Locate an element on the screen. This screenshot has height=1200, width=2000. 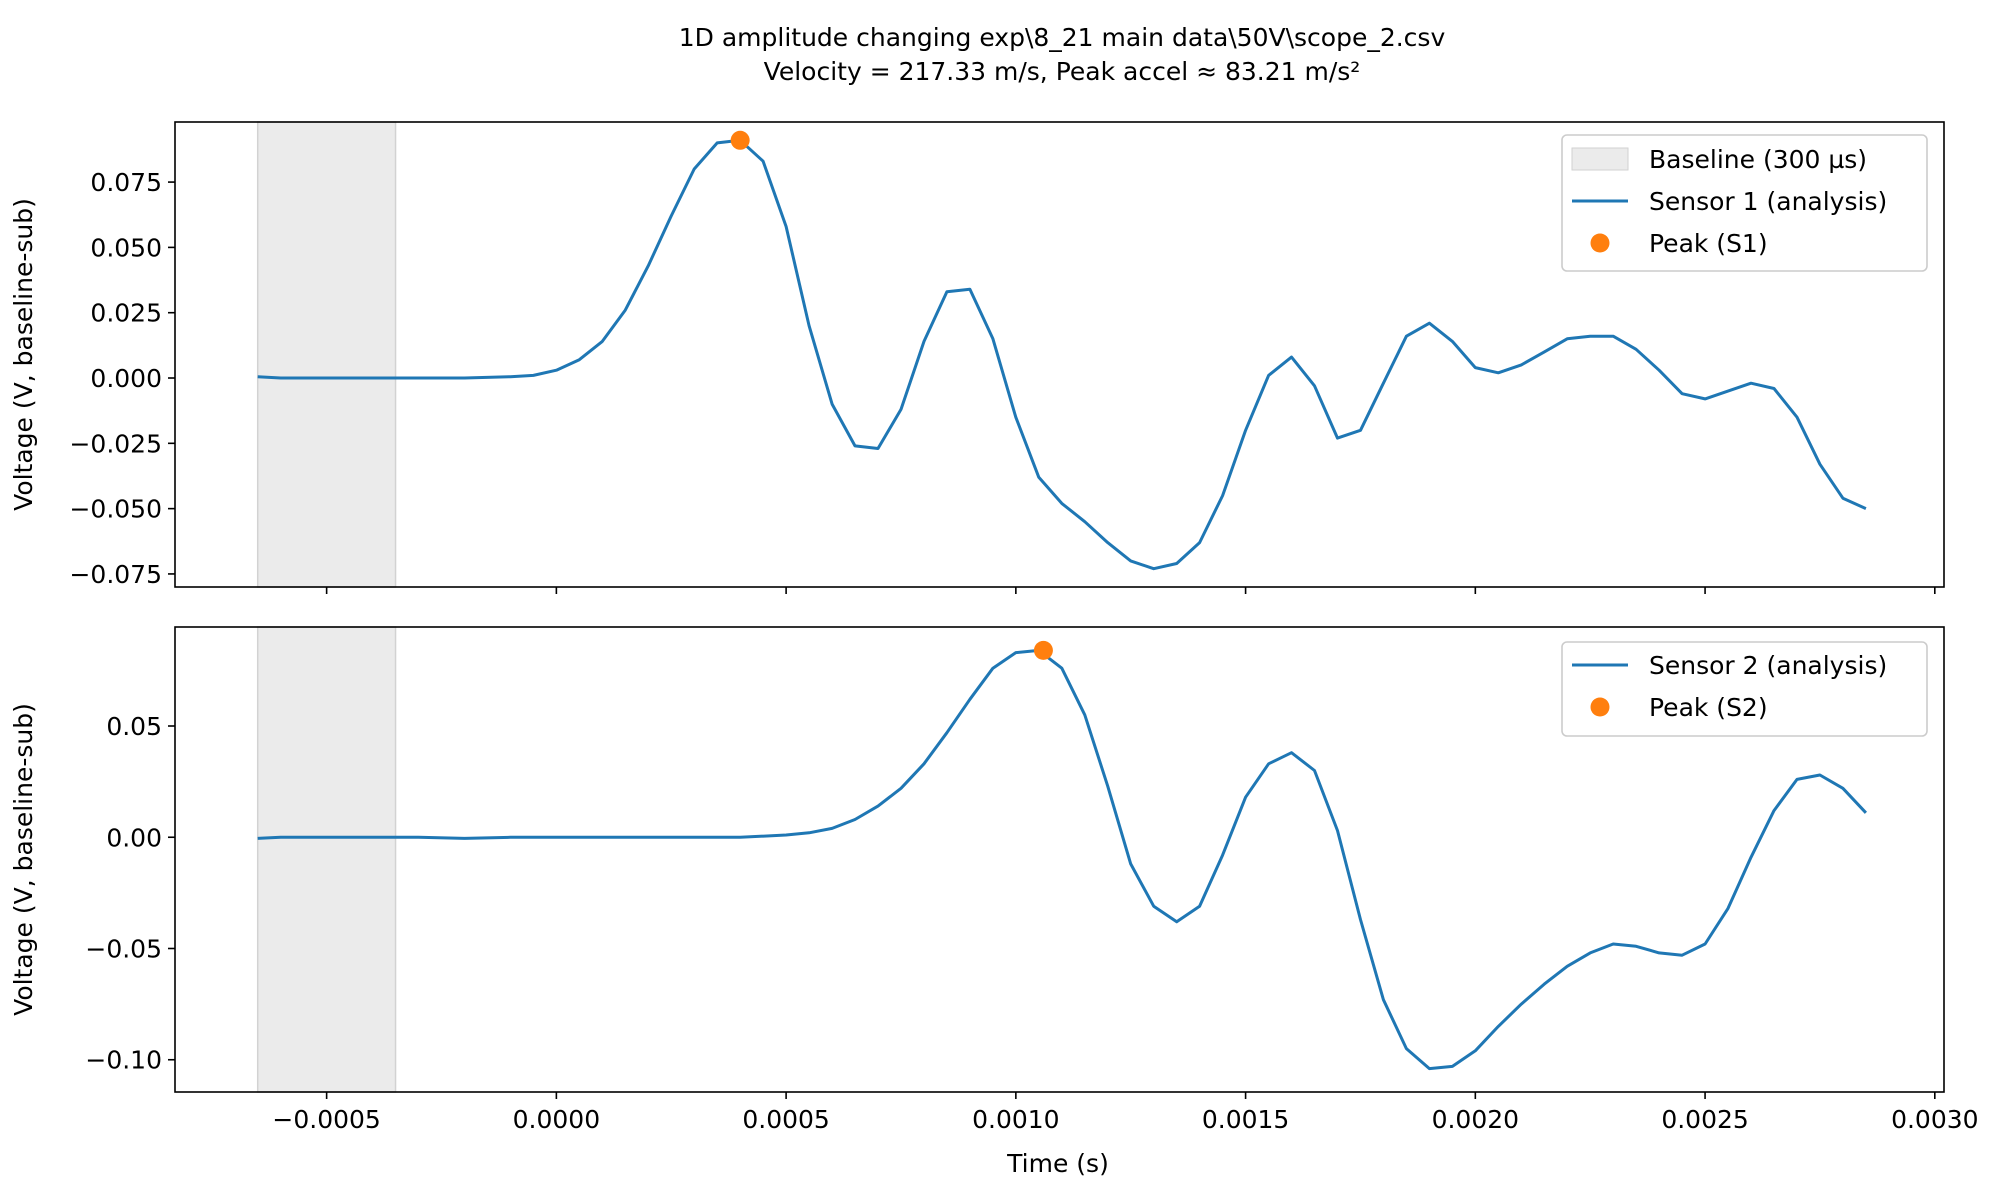
x-tick-label: 0.0025 is located at coordinates (1704, 1119).